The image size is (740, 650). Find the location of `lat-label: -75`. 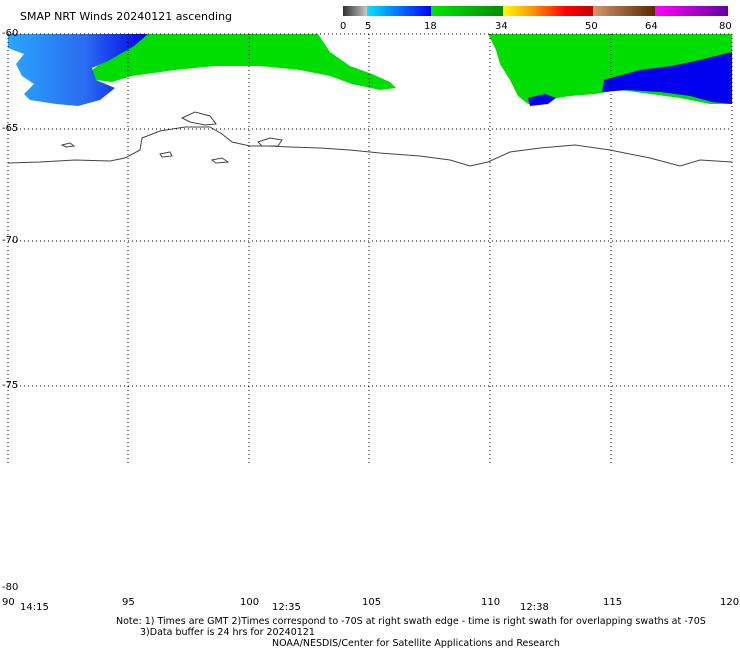

lat-label: -75 is located at coordinates (10, 385).